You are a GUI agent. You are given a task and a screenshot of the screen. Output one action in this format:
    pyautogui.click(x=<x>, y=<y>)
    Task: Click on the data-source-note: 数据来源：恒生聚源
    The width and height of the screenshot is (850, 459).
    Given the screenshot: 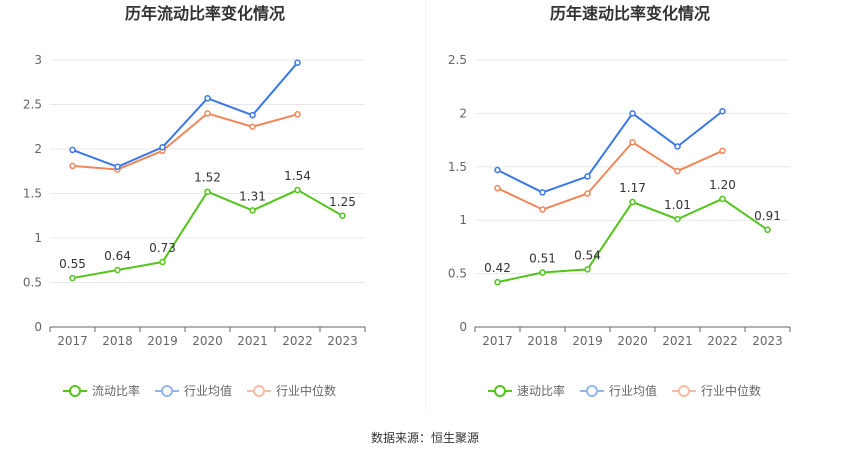 What is the action you would take?
    pyautogui.click(x=424, y=438)
    